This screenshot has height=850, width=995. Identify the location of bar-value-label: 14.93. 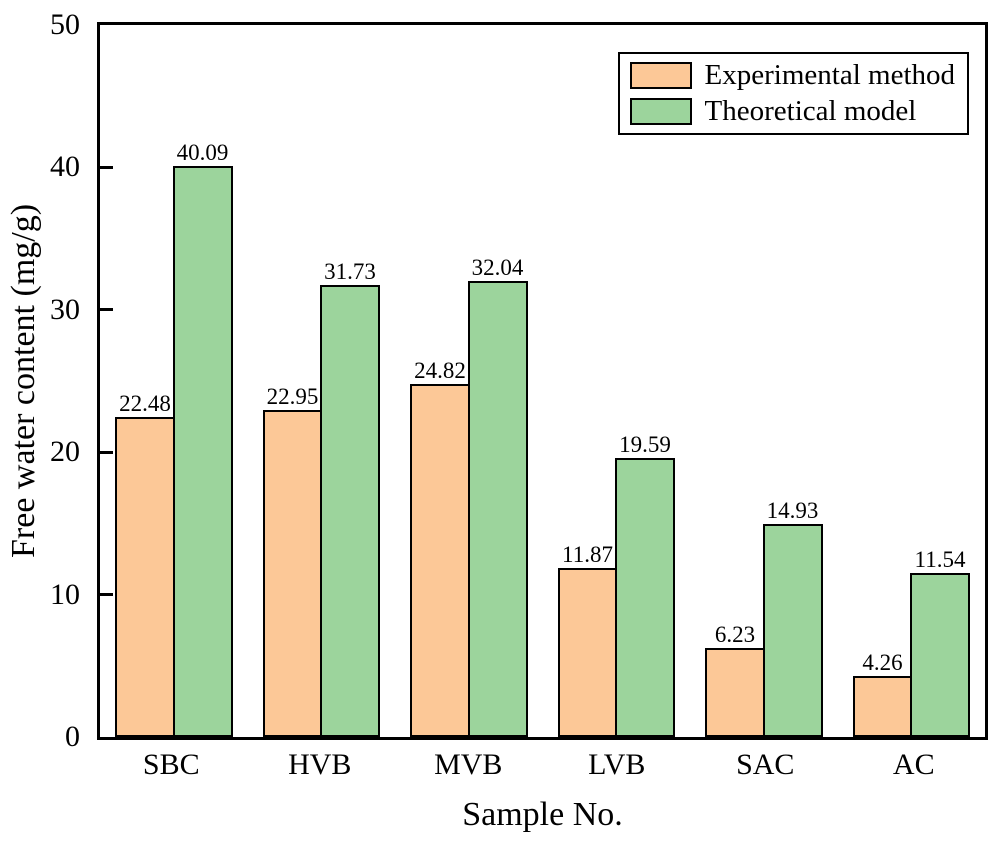
(792, 511).